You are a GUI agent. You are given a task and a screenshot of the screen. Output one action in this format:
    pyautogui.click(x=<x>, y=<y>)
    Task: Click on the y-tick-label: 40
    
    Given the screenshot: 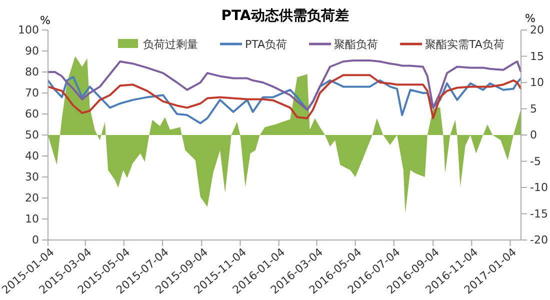 What is the action you would take?
    pyautogui.click(x=32, y=156)
    